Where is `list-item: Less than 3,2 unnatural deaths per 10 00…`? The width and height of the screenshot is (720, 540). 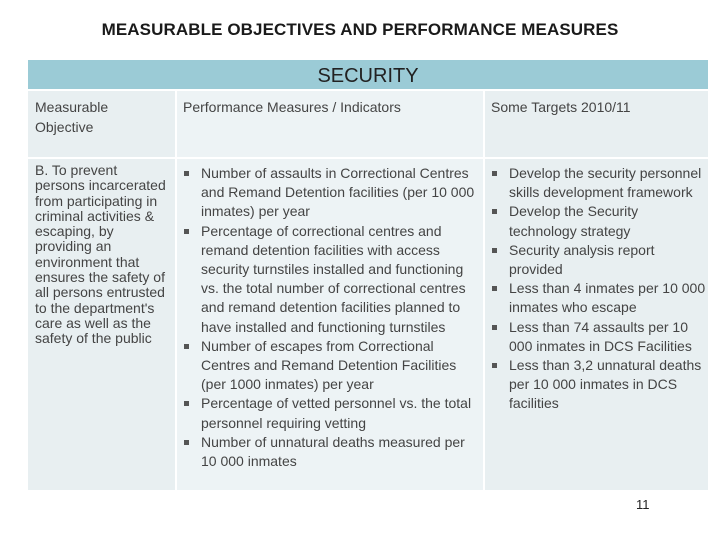
list-item: Less than 3,2 unnatural deaths per 10 00… is located at coordinates (598, 385).